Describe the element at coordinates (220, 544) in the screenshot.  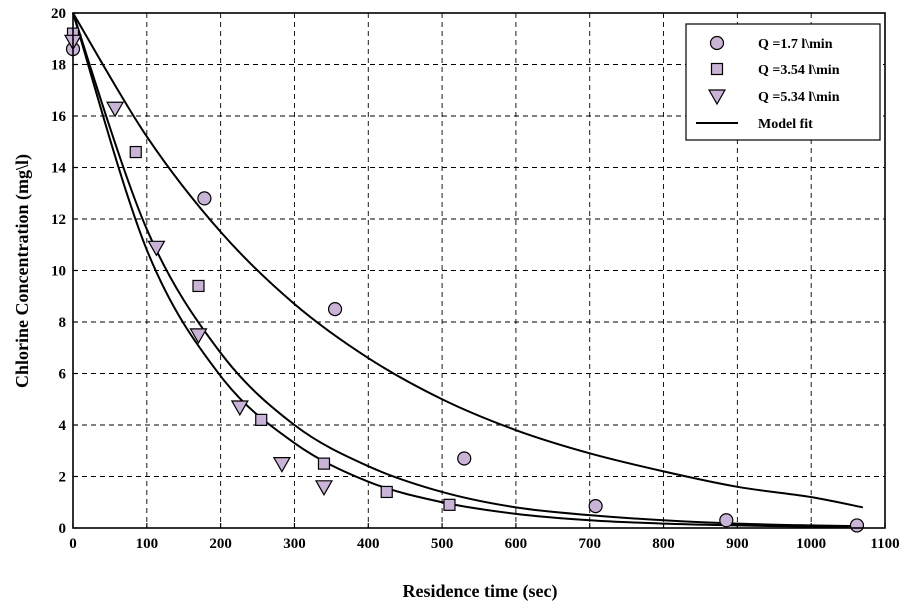
I see `x-tick-label: 200` at that location.